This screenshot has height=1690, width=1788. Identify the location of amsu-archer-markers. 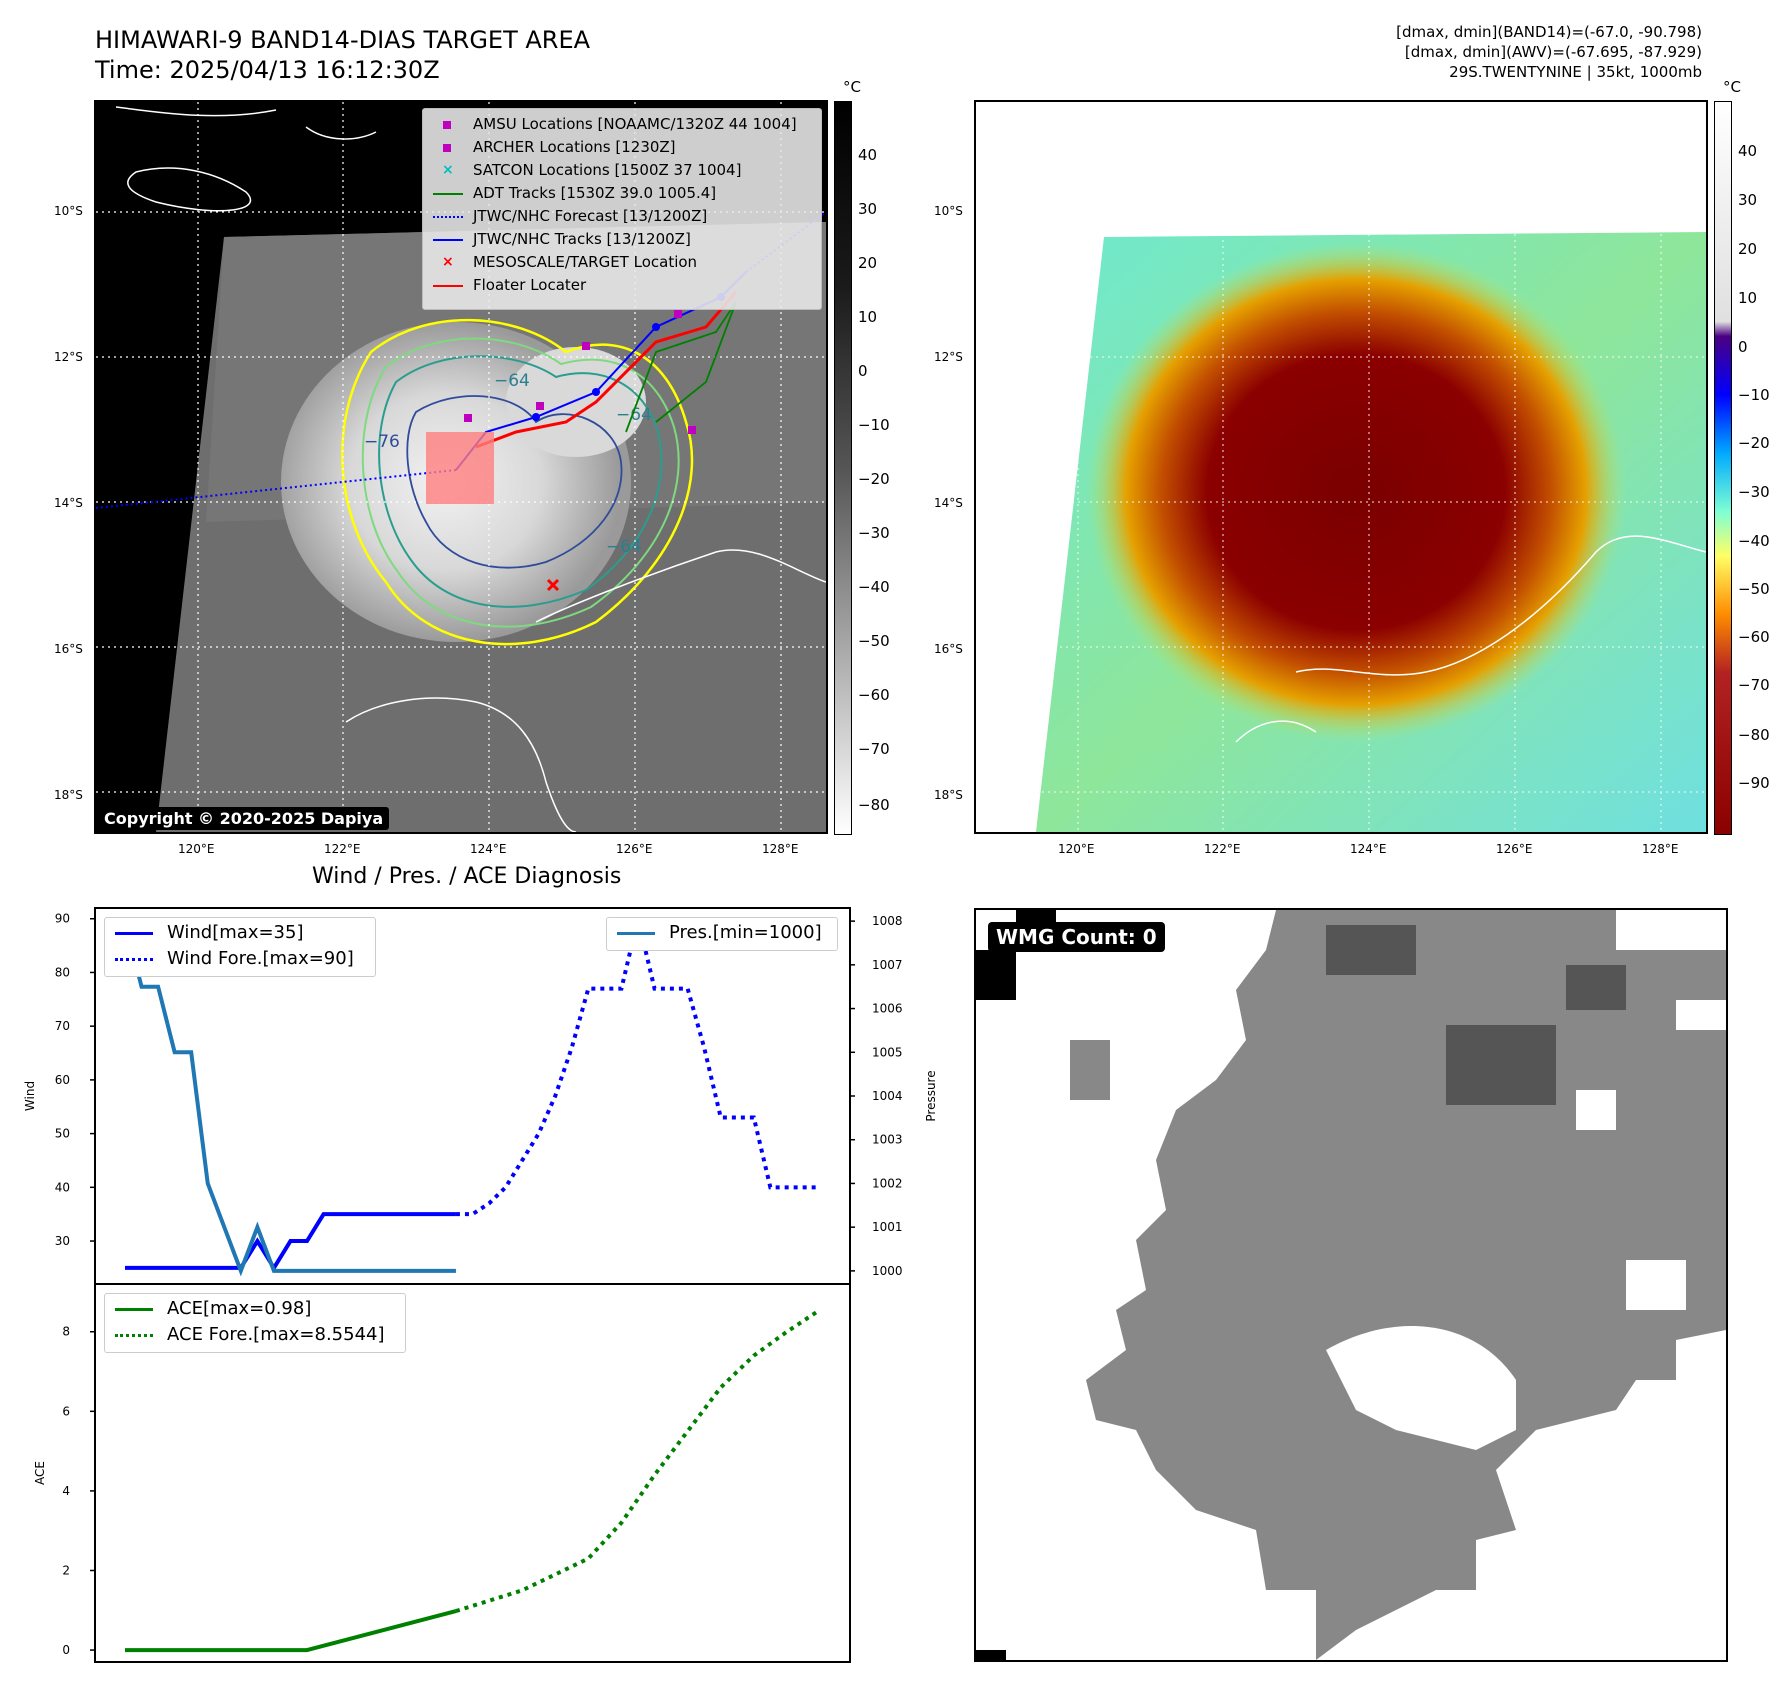
(580, 372).